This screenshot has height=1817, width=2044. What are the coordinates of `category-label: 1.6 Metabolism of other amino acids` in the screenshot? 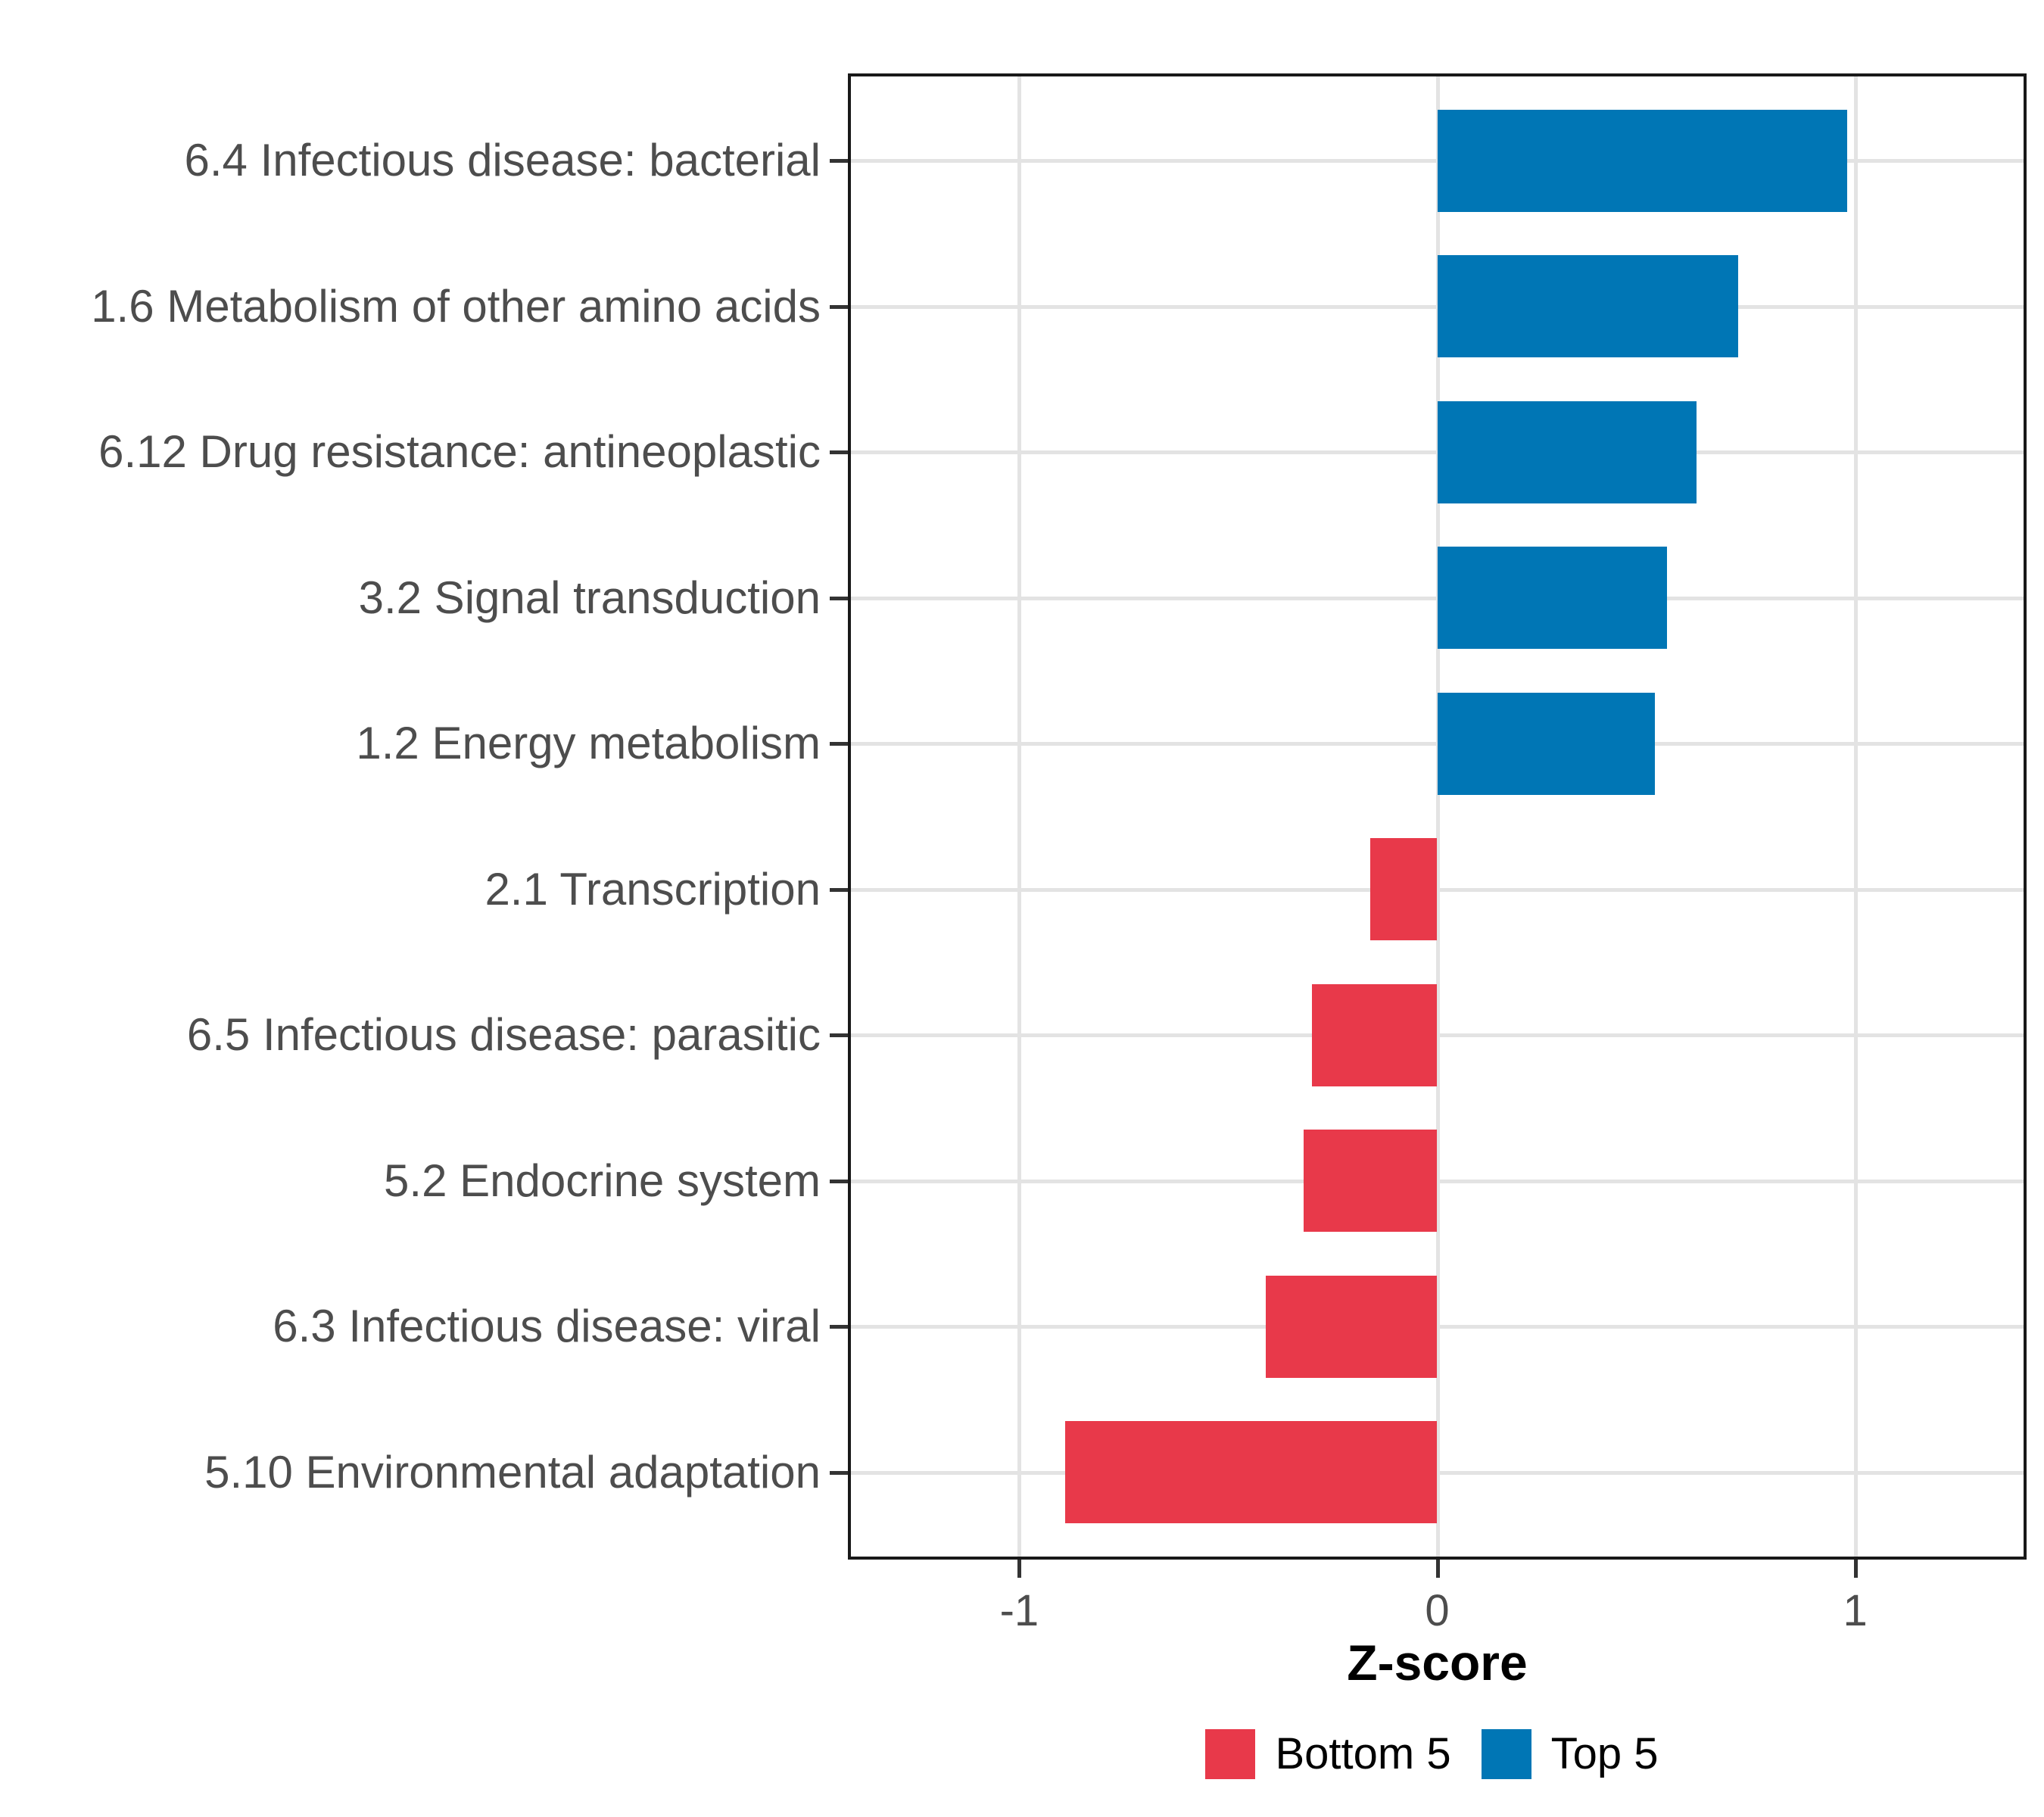 It's located at (456, 306).